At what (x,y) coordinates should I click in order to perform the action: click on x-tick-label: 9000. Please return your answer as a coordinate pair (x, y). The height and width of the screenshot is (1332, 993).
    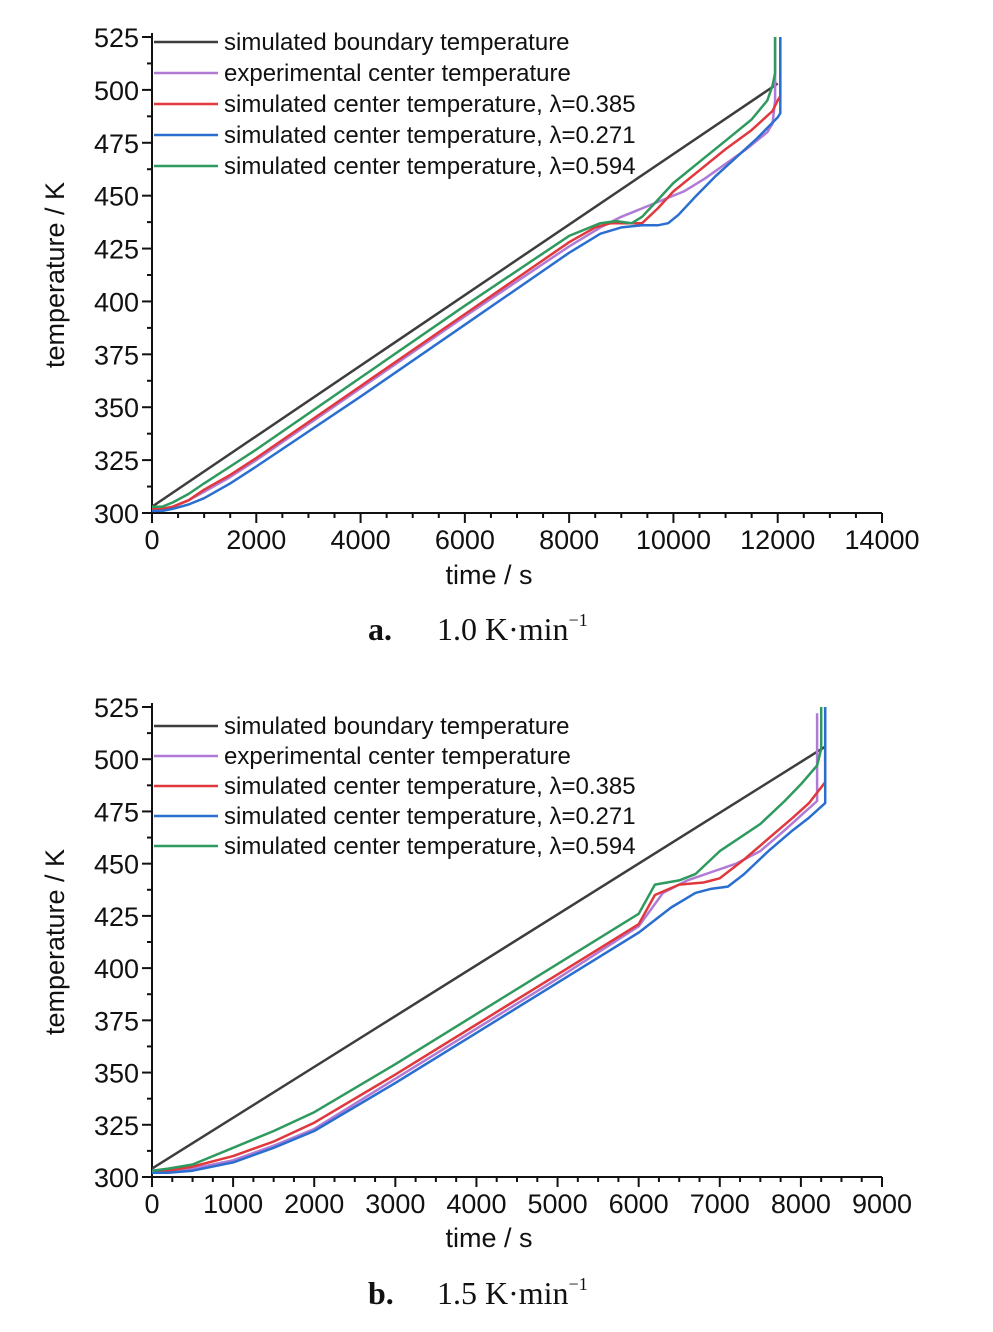
    Looking at the image, I should click on (882, 1204).